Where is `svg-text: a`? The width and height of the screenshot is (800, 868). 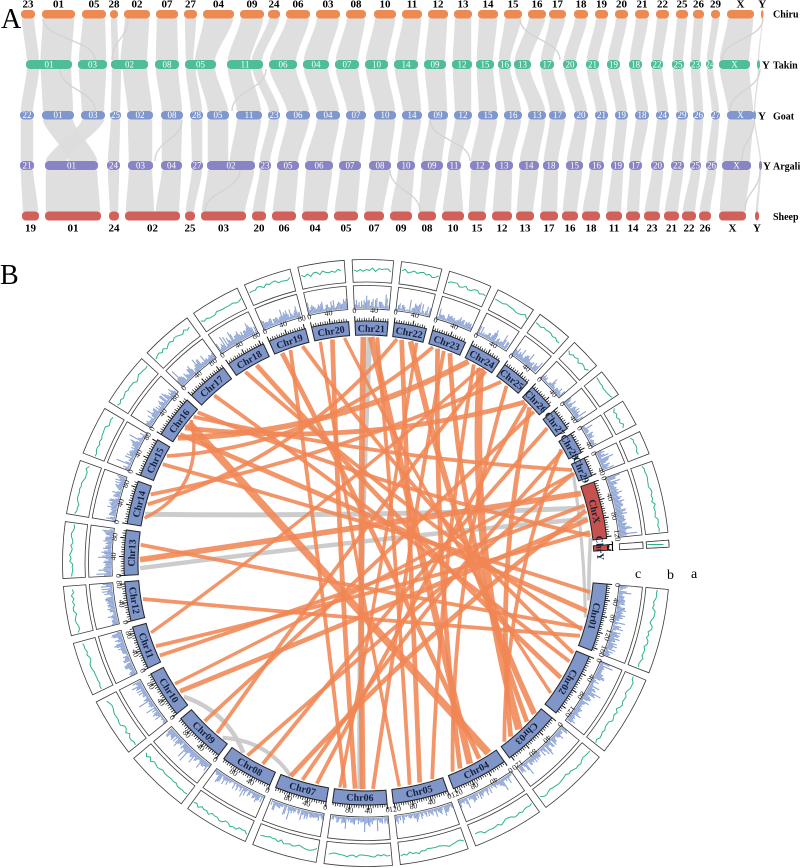 svg-text: a is located at coordinates (694, 574).